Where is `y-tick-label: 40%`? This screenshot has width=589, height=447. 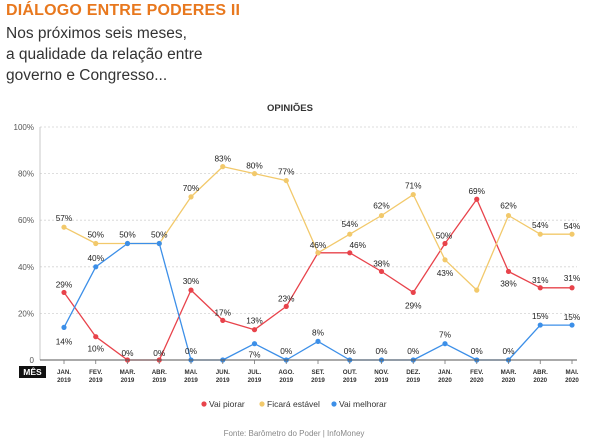 y-tick-label: 40% is located at coordinates (26, 267).